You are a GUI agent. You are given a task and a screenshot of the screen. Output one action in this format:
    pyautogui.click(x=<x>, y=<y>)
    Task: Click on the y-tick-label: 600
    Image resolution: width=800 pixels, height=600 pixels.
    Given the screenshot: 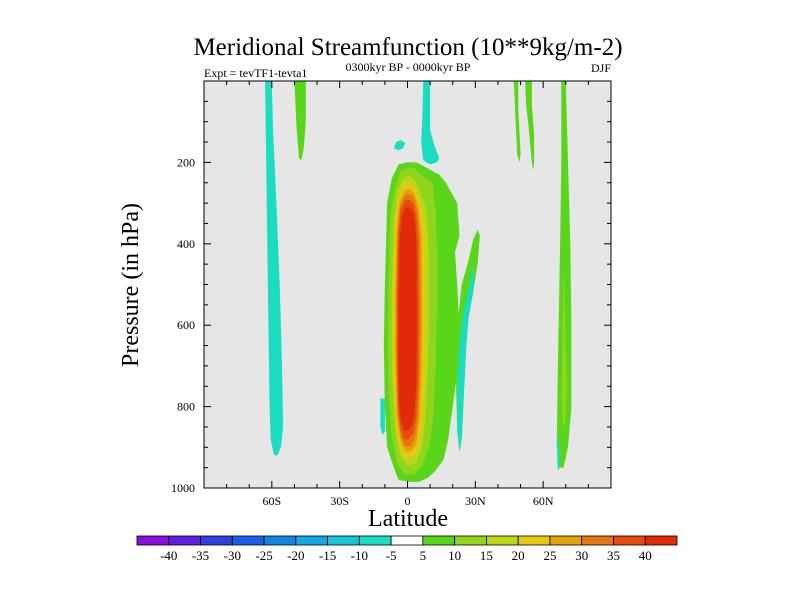 What is the action you would take?
    pyautogui.click(x=186, y=325)
    